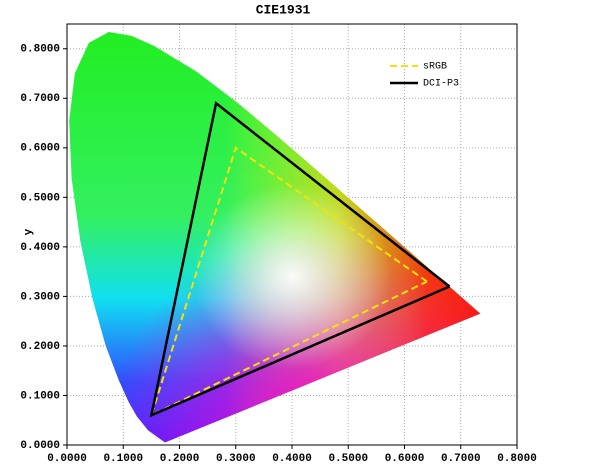  Describe the element at coordinates (40, 50) in the screenshot. I see `y-tick-label: 0.8000` at that location.